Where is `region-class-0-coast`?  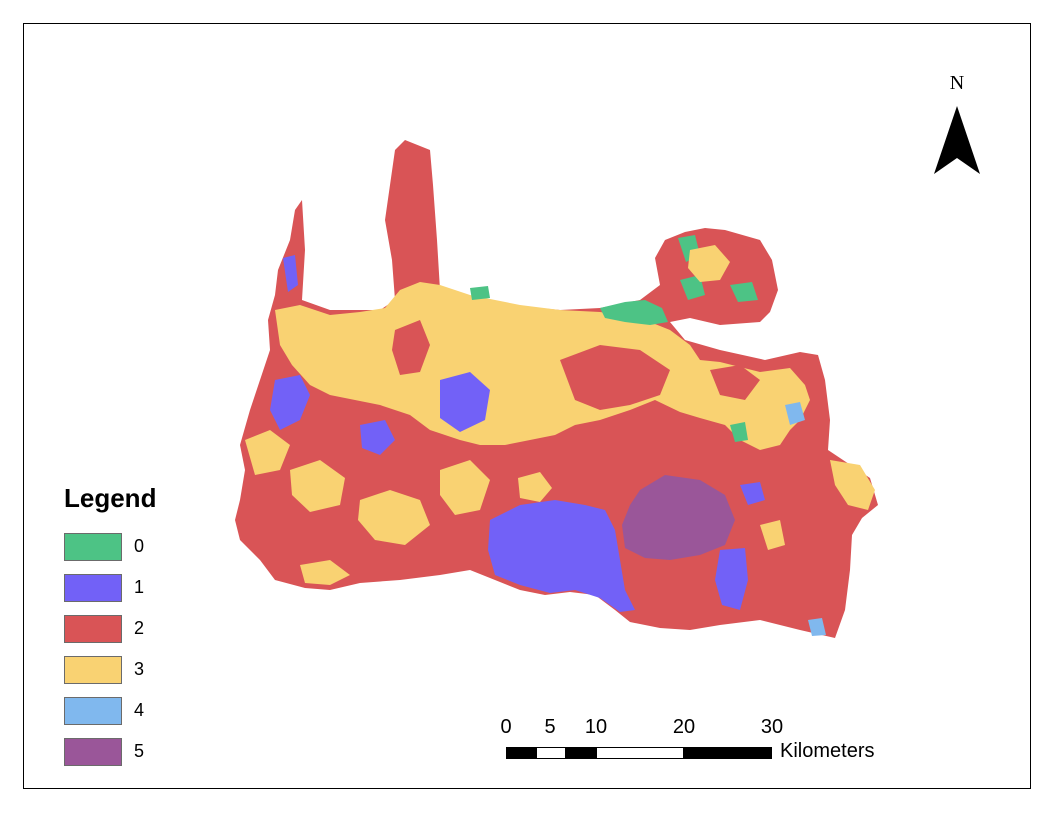 region-class-0-coast is located at coordinates (634, 312).